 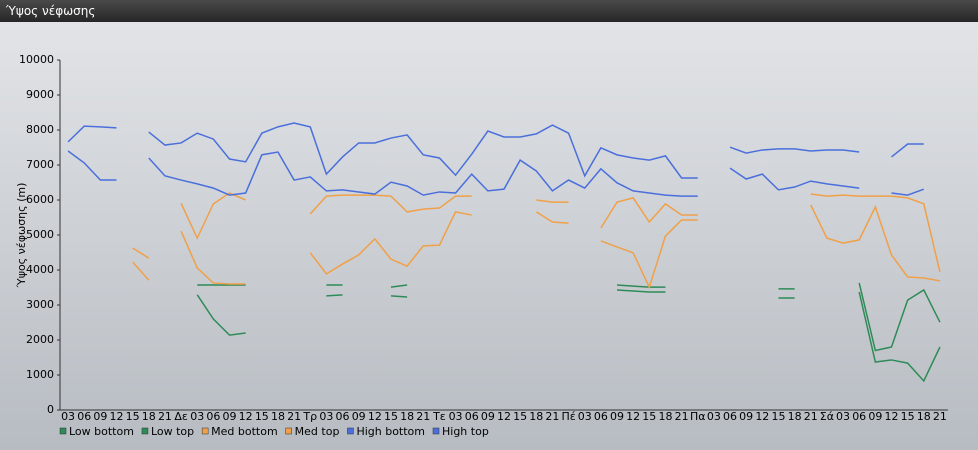 What do you see at coordinates (40, 234) in the screenshot?
I see `y-tick-label: 5000` at bounding box center [40, 234].